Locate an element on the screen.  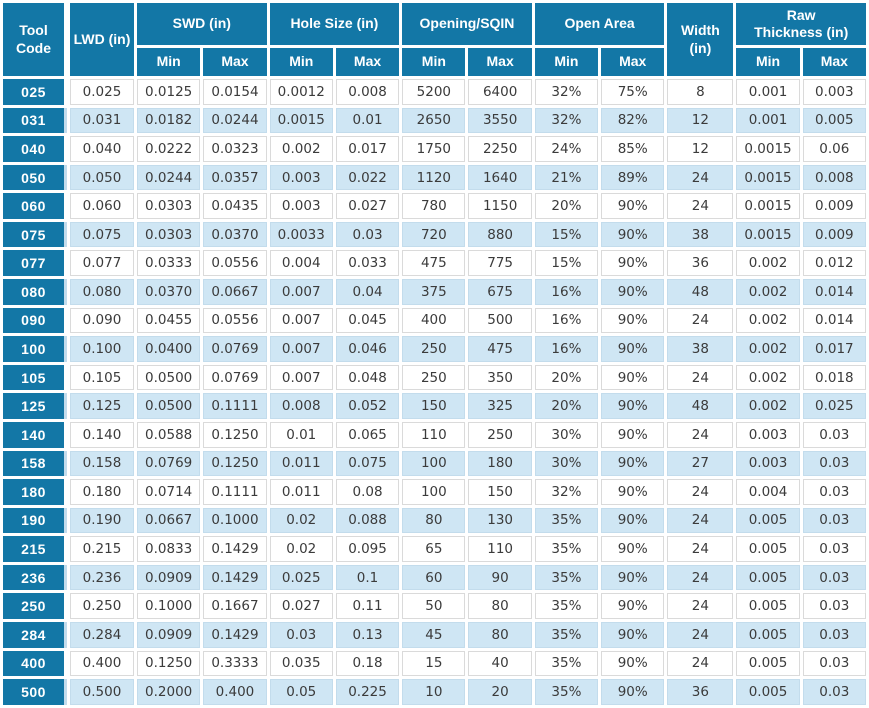
data-cell: 0.01 is located at coordinates (367, 120).